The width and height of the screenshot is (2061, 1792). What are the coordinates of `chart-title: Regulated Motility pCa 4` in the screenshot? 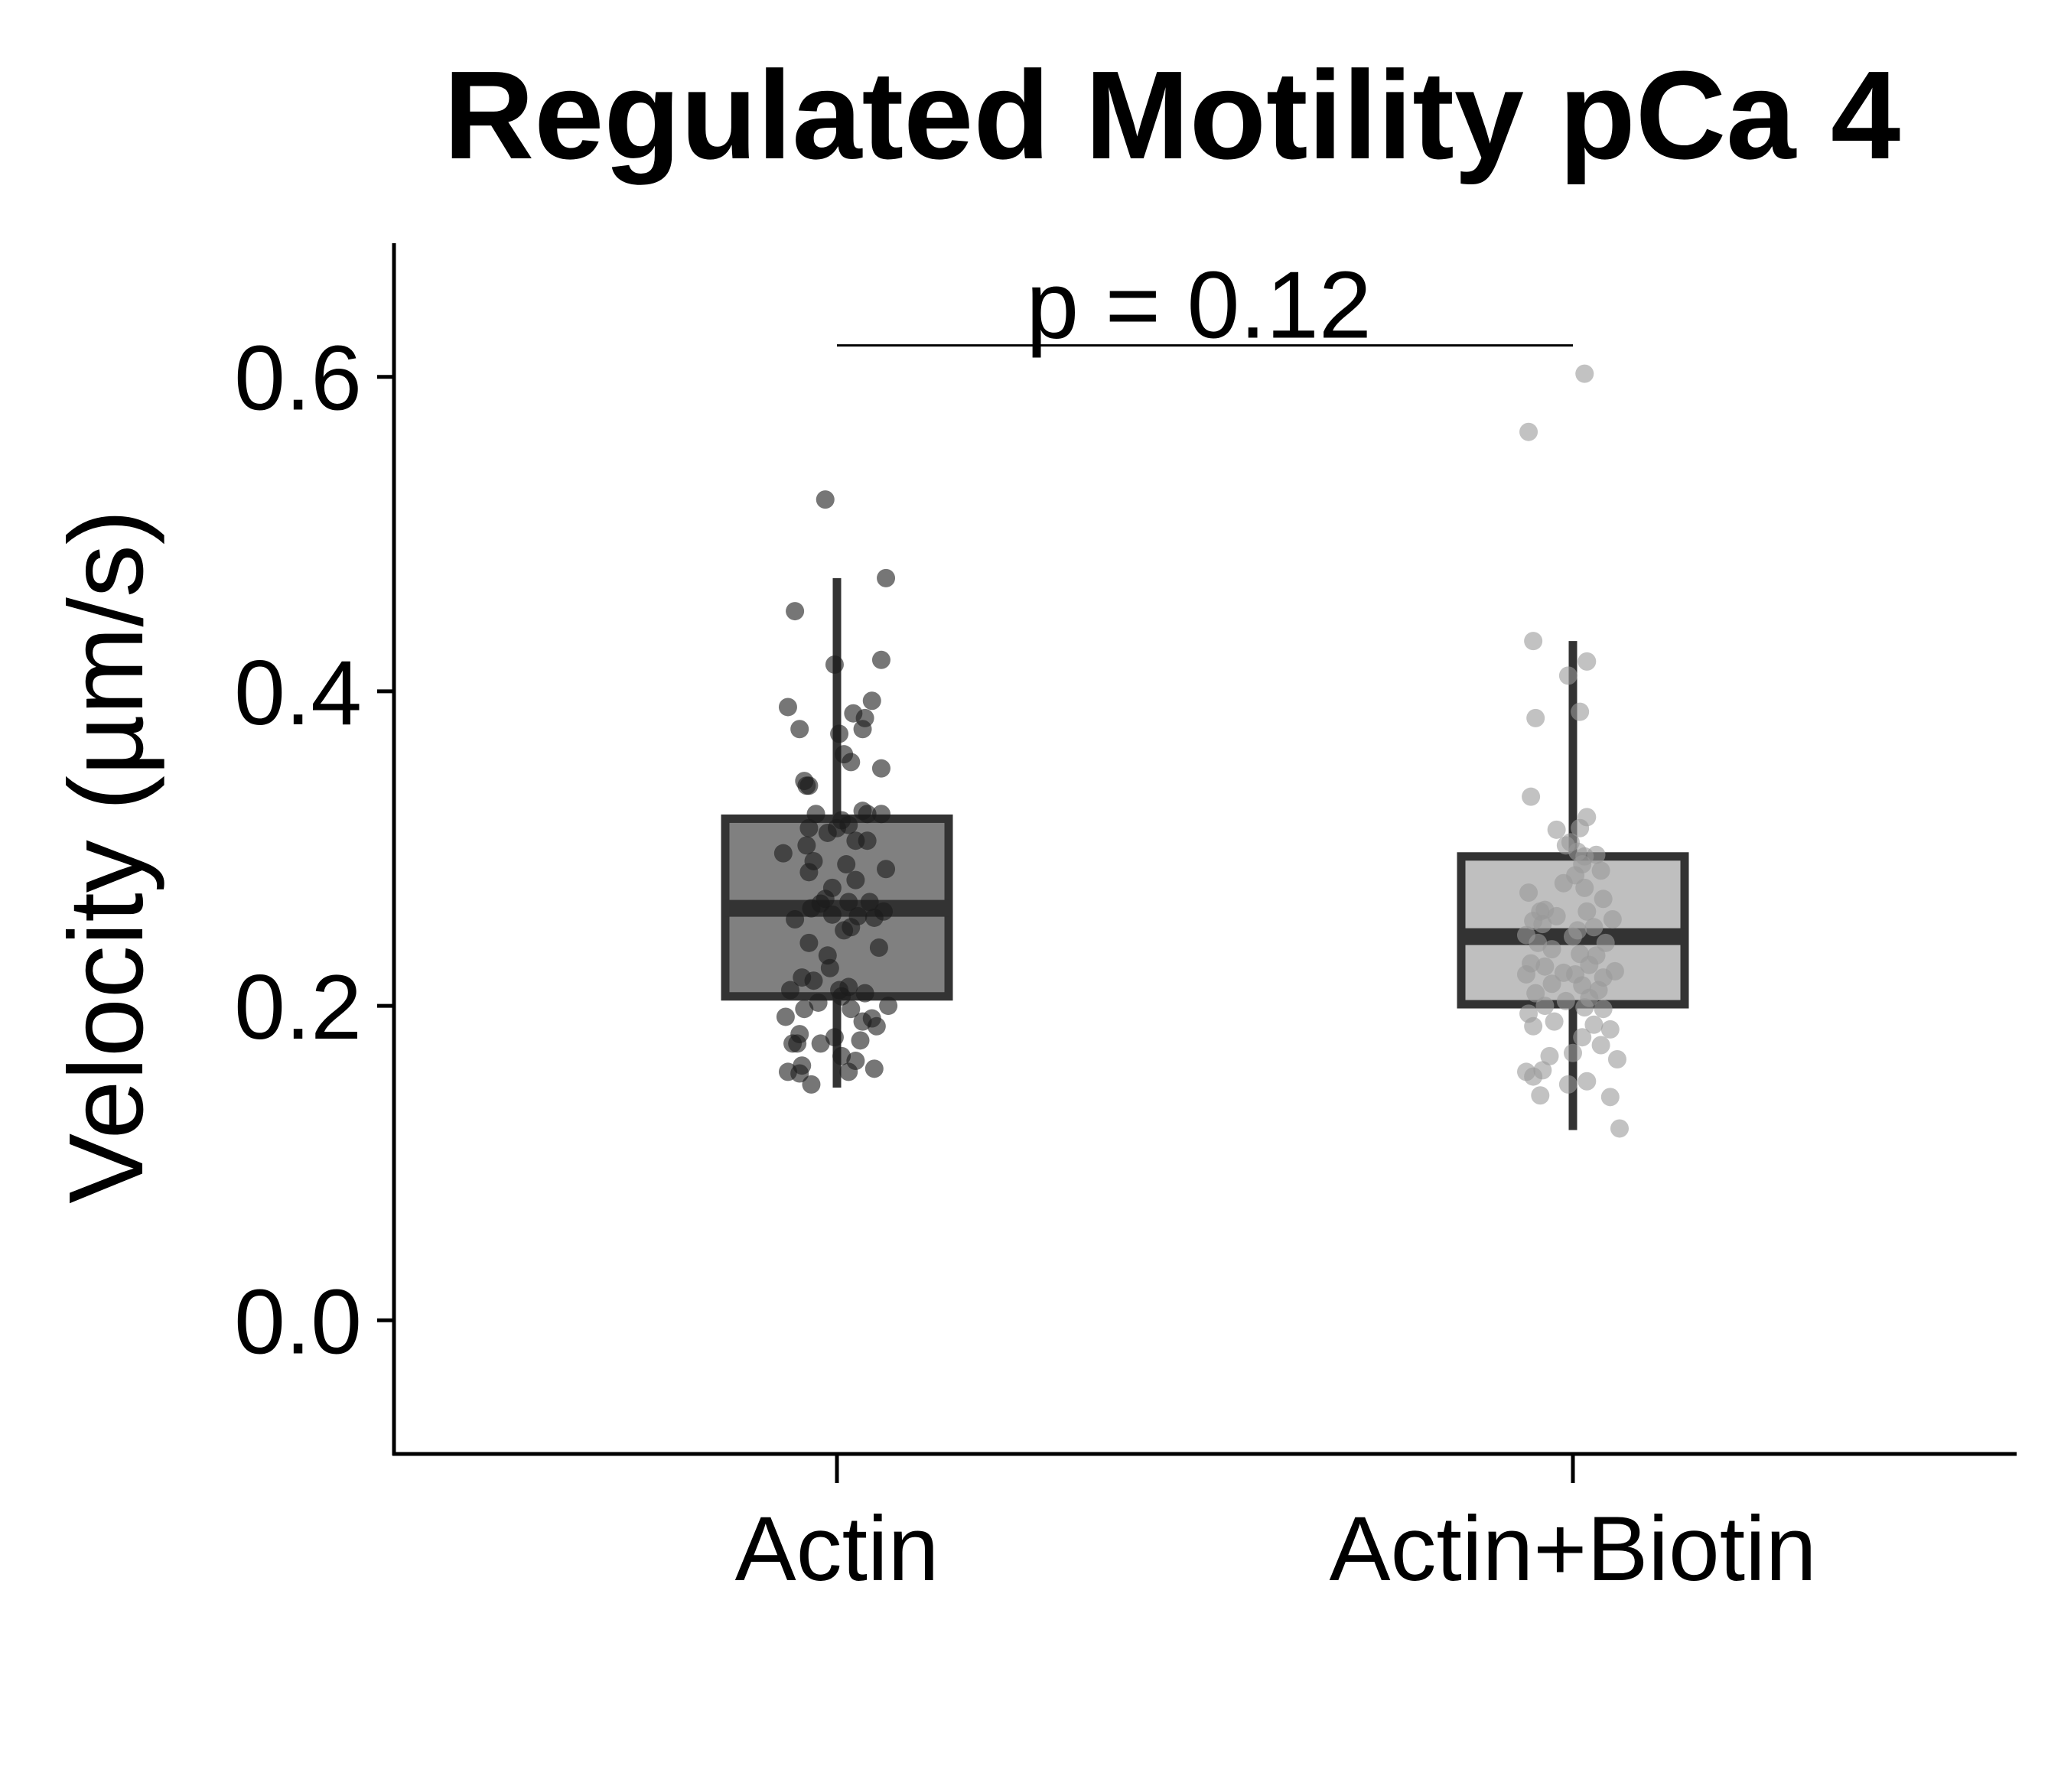 It's located at (1172, 115).